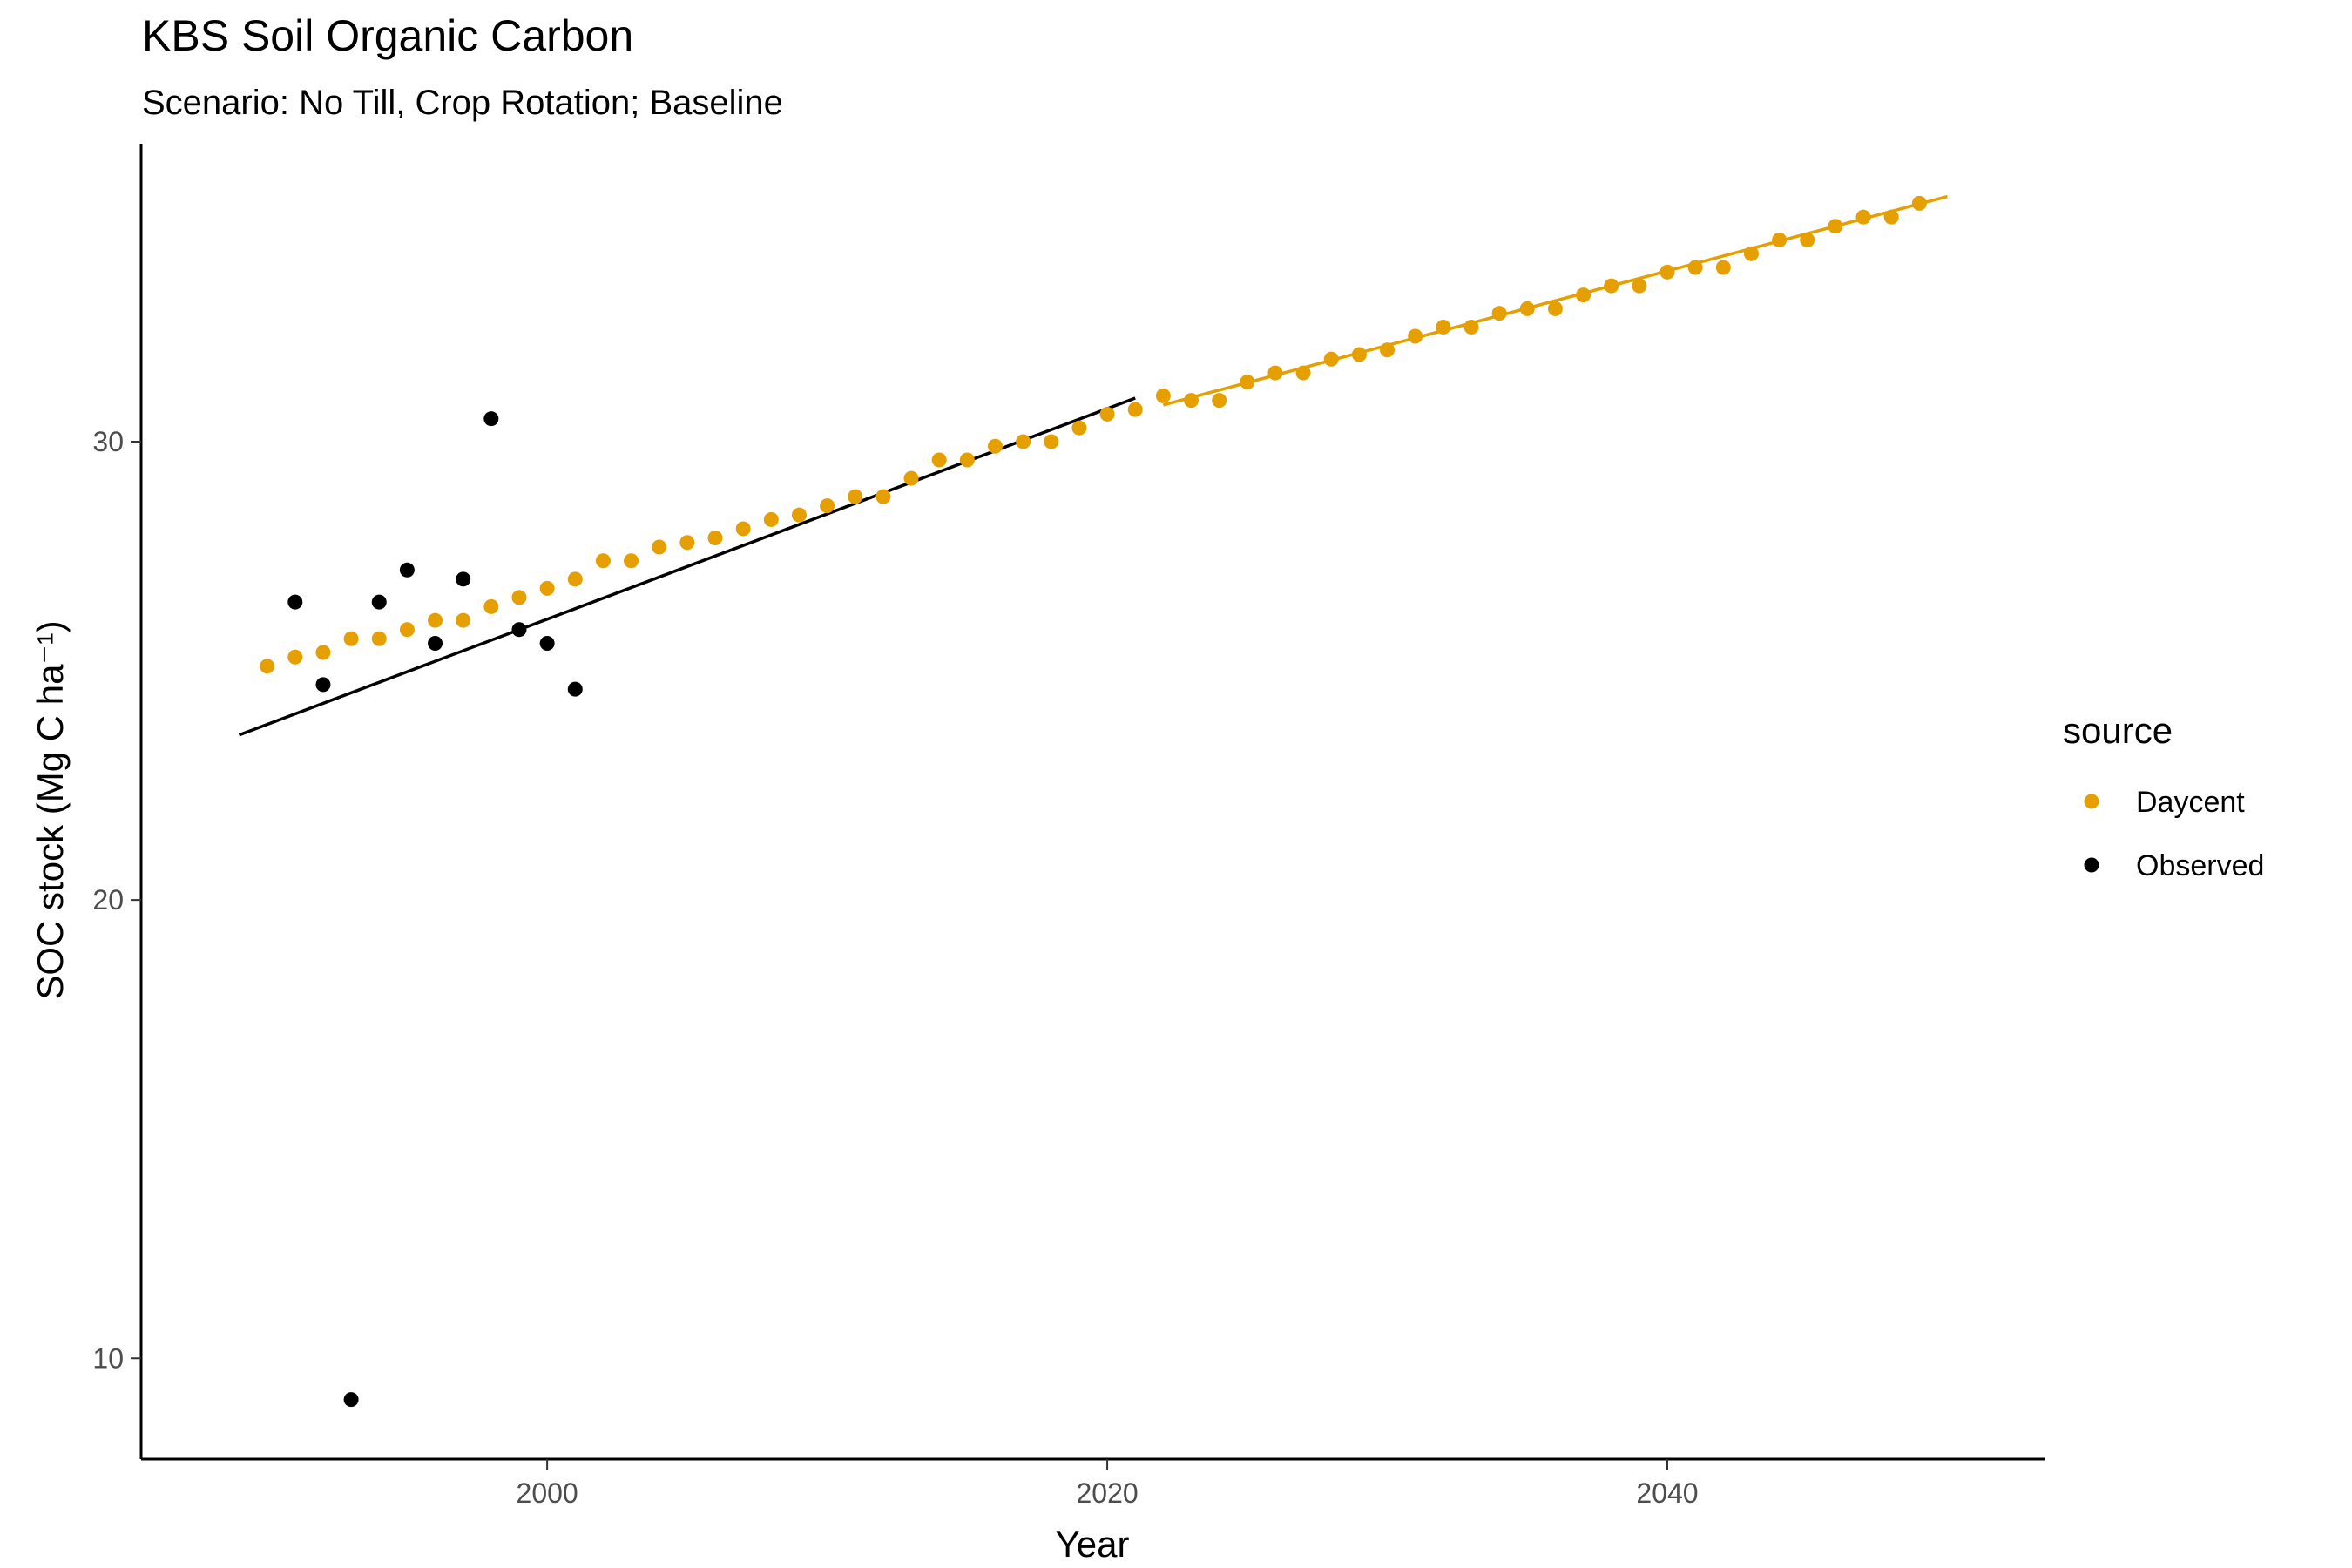 This screenshot has height=1568, width=2352. Describe the element at coordinates (1107, 1493) in the screenshot. I see `x-tick-label: 2020` at that location.